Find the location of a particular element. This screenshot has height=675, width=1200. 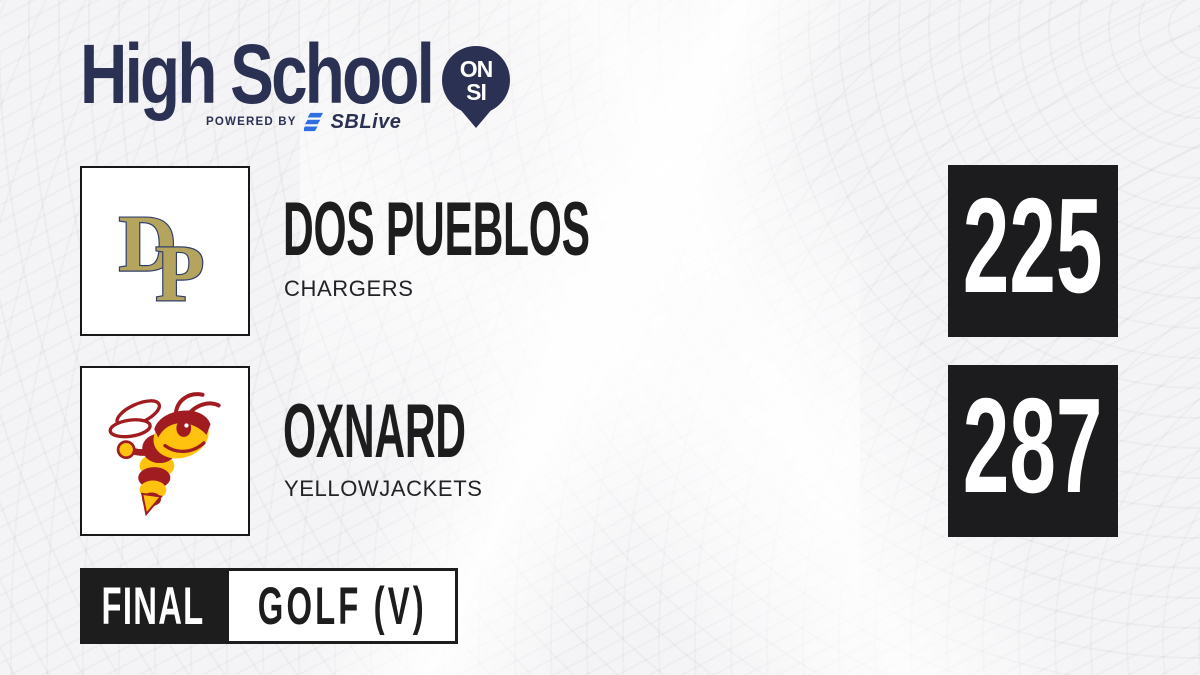

score-box-dos-pueblos: 225 is located at coordinates (1033, 251).